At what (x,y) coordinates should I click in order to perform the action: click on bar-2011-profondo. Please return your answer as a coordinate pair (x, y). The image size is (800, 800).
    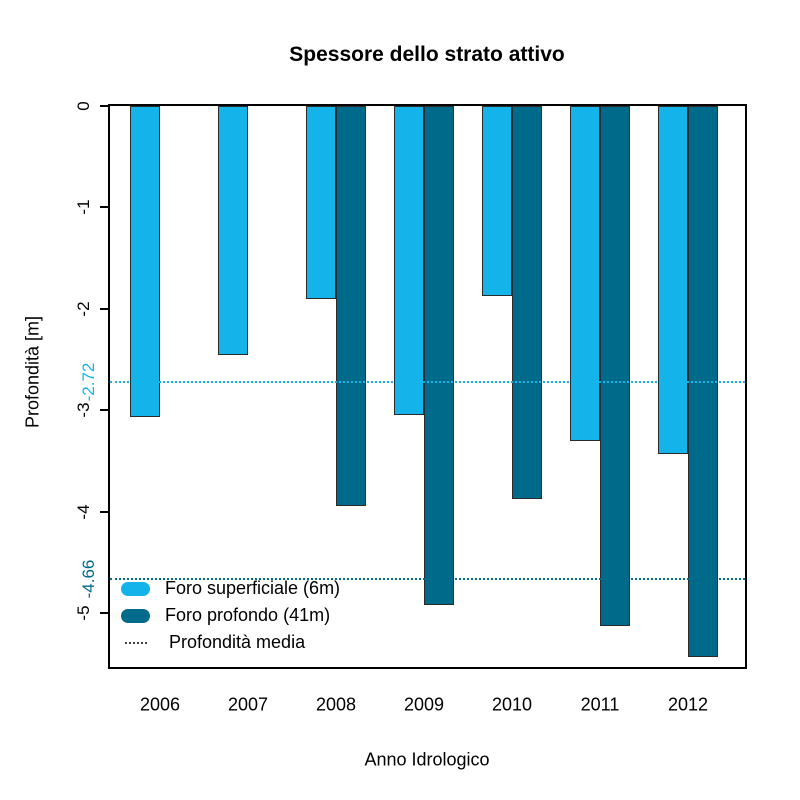
    Looking at the image, I should click on (615, 366).